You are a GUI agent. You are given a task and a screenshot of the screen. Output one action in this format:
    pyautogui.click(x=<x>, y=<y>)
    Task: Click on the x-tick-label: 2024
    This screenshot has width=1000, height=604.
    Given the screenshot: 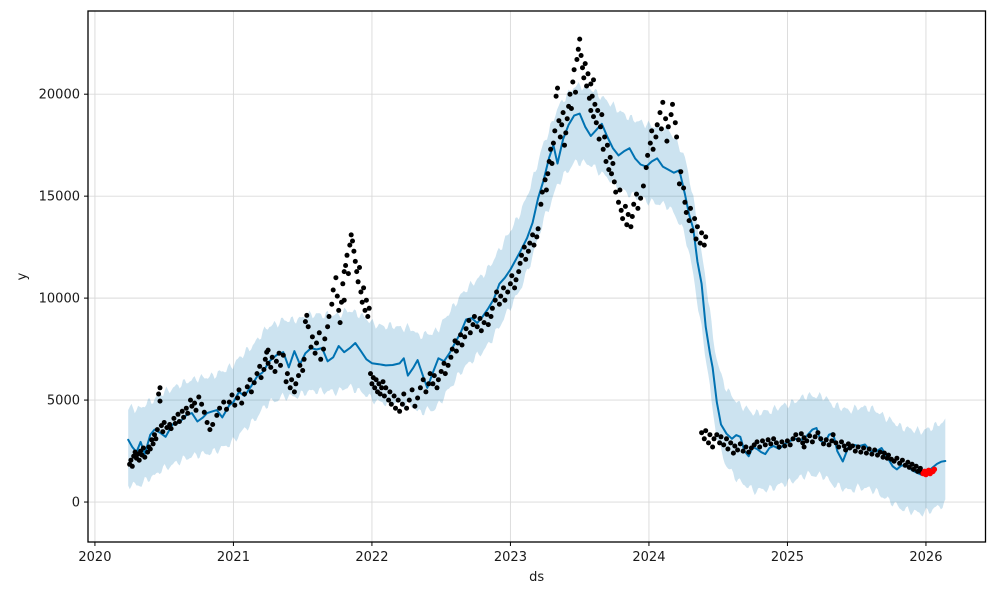 What is the action you would take?
    pyautogui.click(x=648, y=557)
    